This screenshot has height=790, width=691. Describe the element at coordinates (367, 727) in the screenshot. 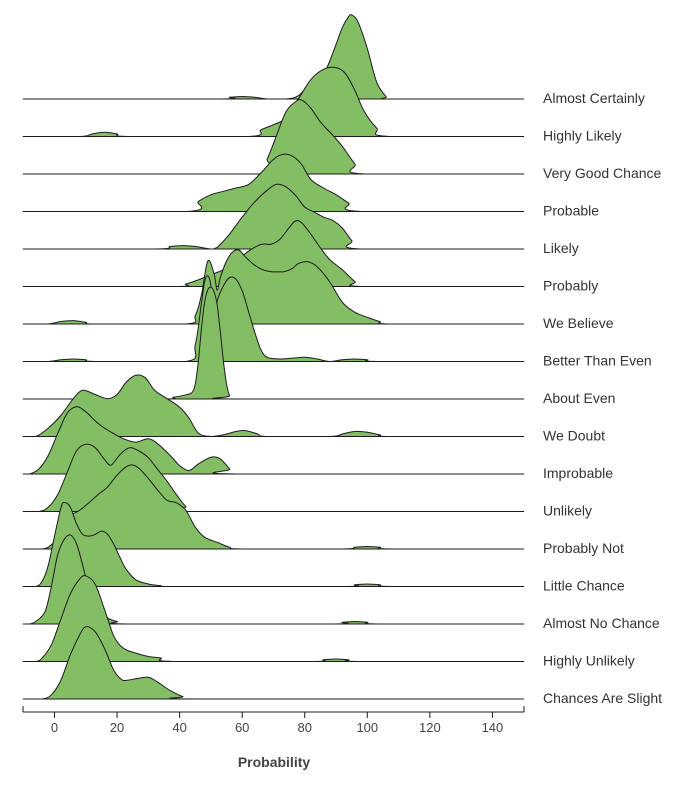

I see `x-tick-label-100: 100` at that location.